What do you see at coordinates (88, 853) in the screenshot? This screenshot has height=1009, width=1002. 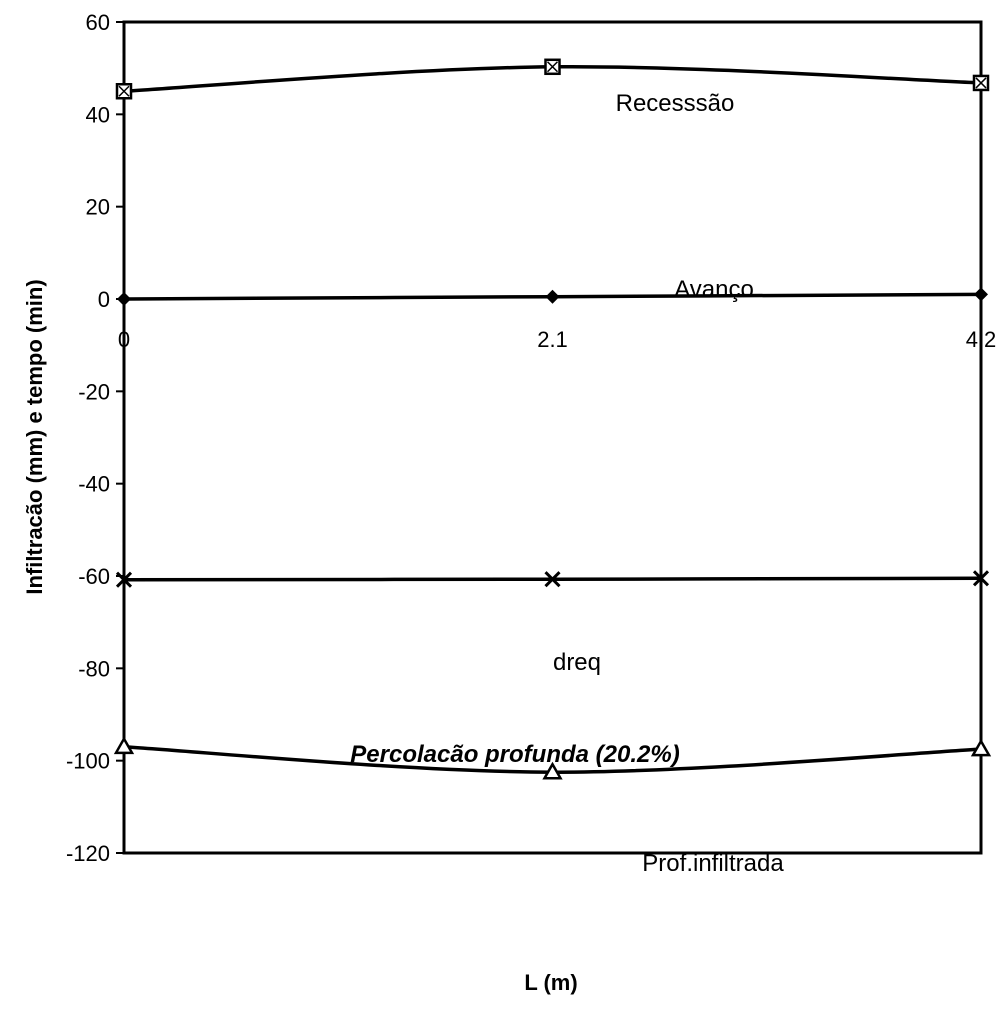 I see `y-tick-label: -120` at bounding box center [88, 853].